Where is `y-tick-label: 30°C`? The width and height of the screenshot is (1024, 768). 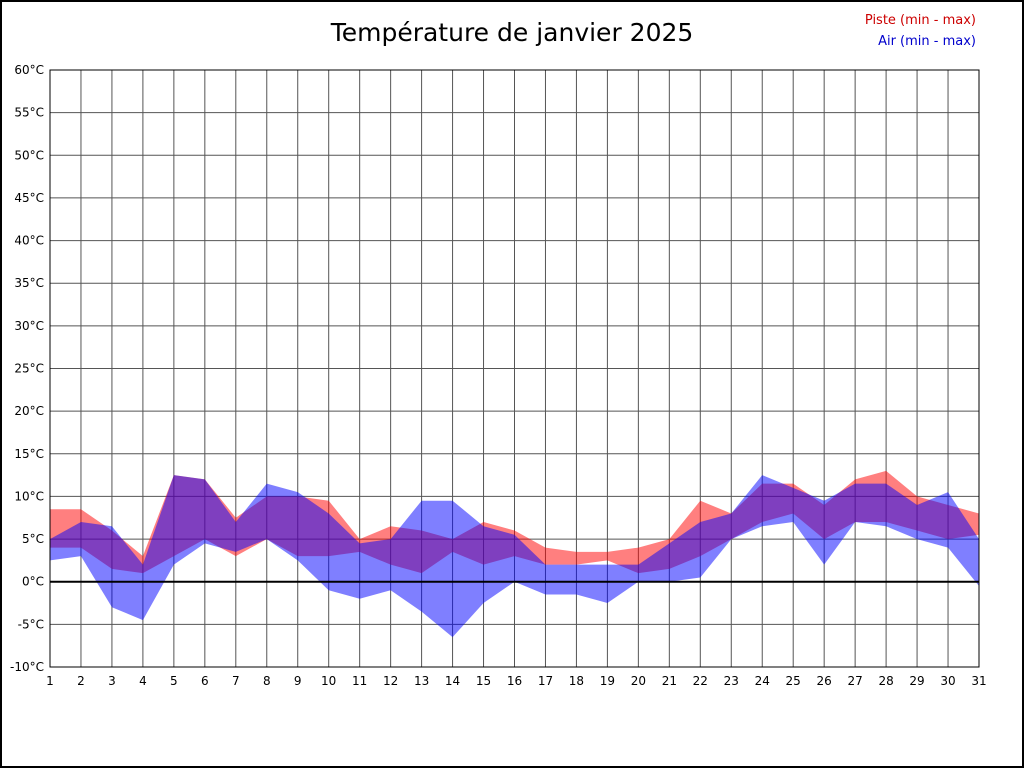
y-tick-label: 30°C is located at coordinates (29, 326).